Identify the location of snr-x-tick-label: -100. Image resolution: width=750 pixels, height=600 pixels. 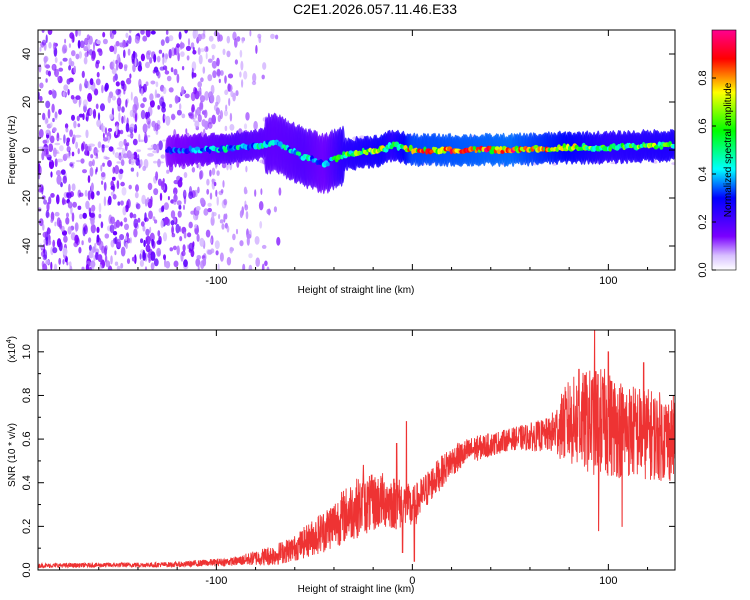
(216, 581).